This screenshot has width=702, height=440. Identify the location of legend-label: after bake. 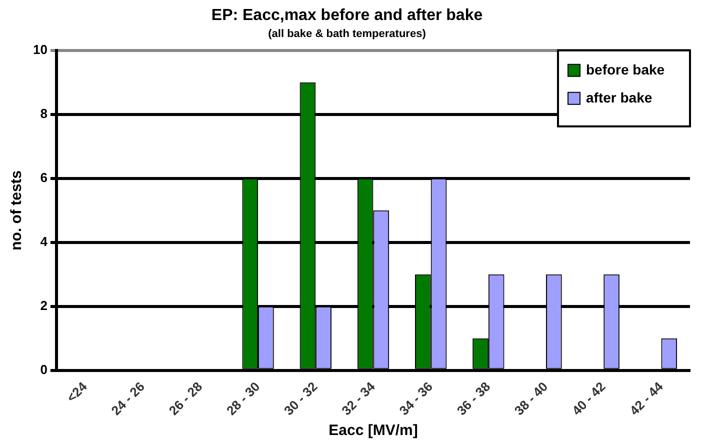
(619, 97).